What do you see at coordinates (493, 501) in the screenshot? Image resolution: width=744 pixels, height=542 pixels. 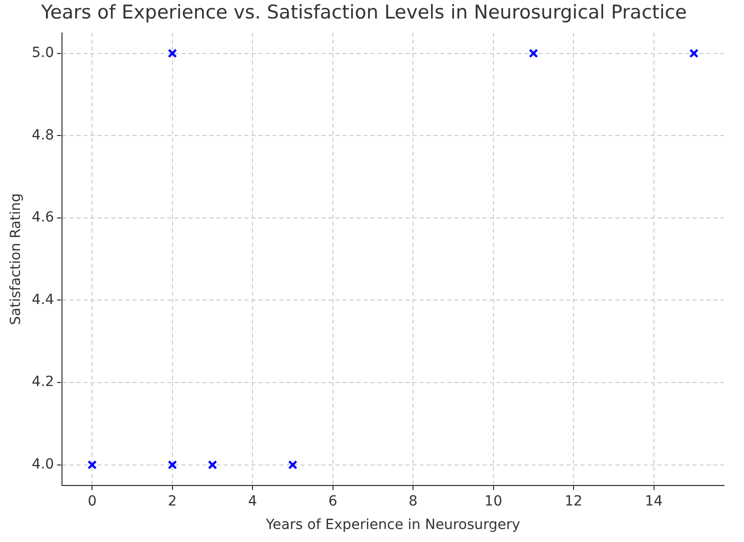 I see `x-tick-label: 10` at bounding box center [493, 501].